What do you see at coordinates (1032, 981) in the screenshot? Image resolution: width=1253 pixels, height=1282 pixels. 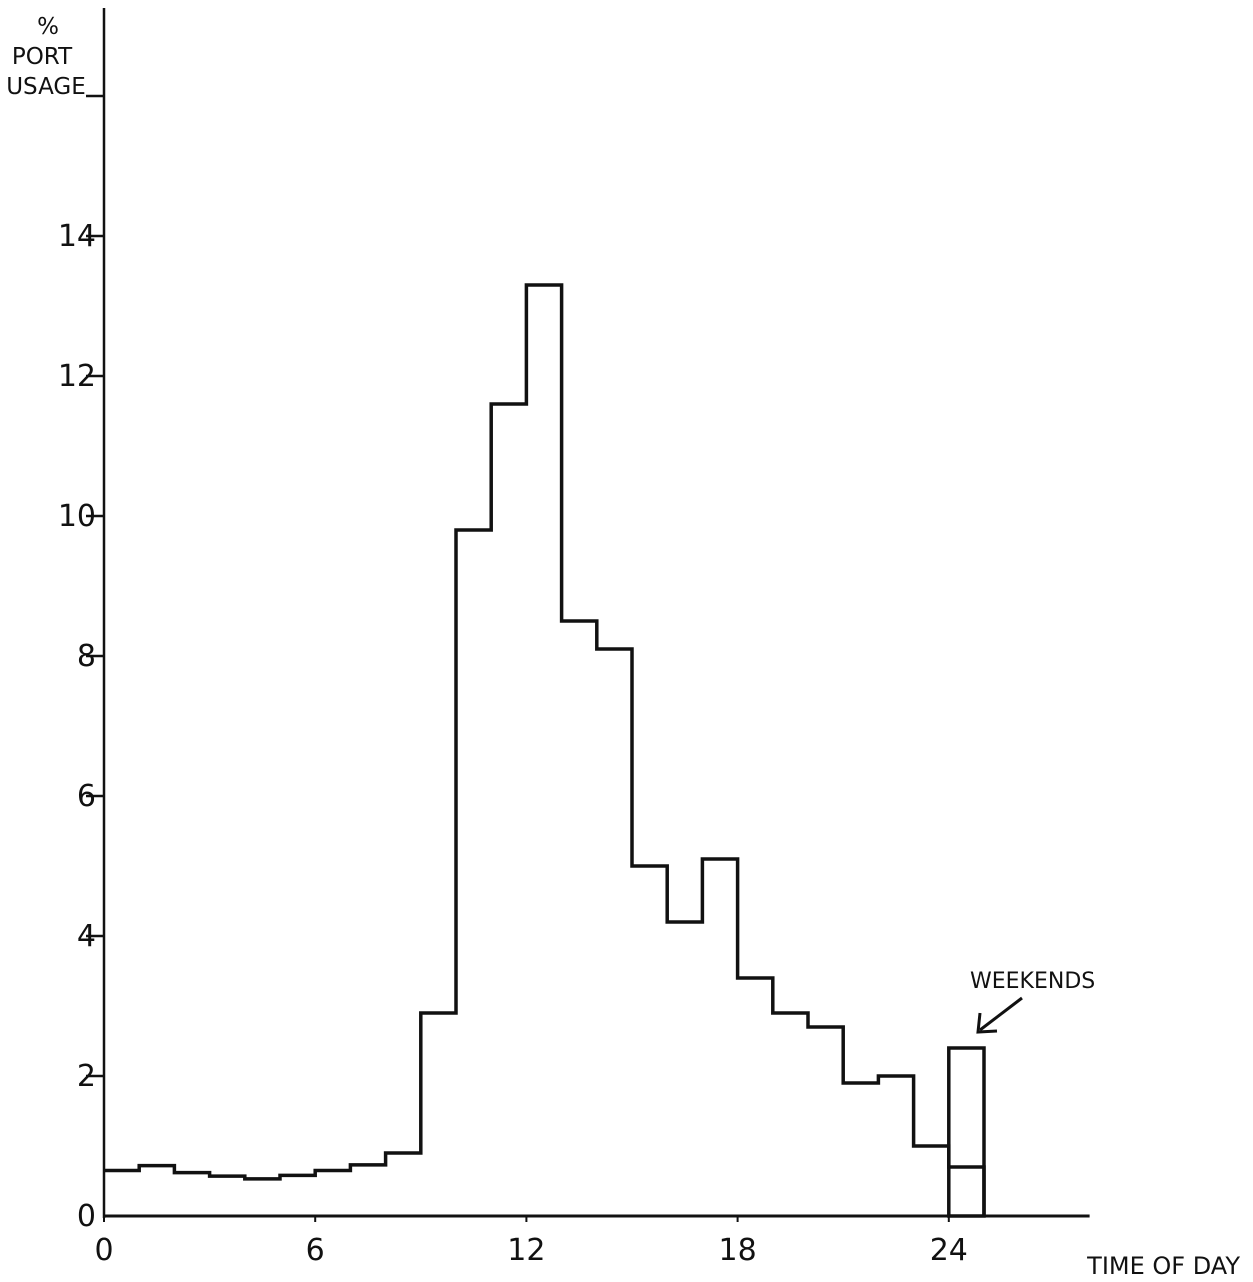 I see `weekends-label: WEEKENDS` at bounding box center [1032, 981].